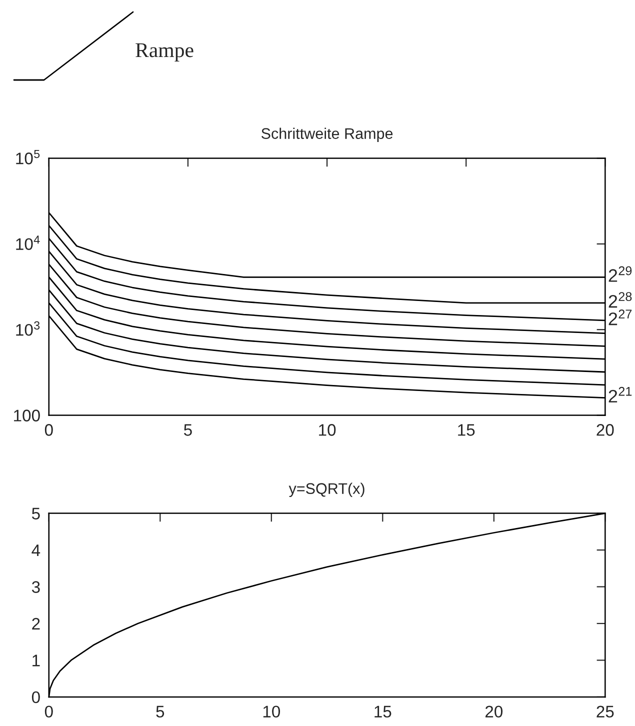  Describe the element at coordinates (326, 490) in the screenshot. I see `chart-title: y=SQRT(x)` at that location.